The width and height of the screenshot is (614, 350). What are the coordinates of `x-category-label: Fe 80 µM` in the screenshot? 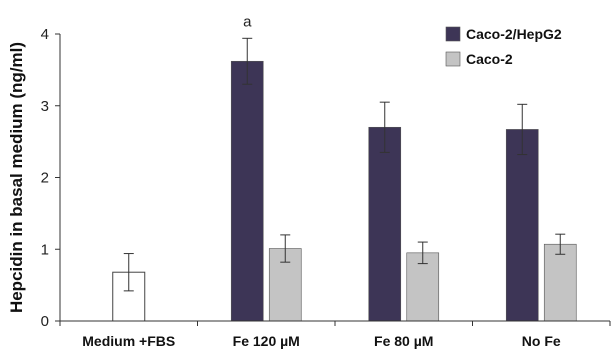 It's located at (403, 341).